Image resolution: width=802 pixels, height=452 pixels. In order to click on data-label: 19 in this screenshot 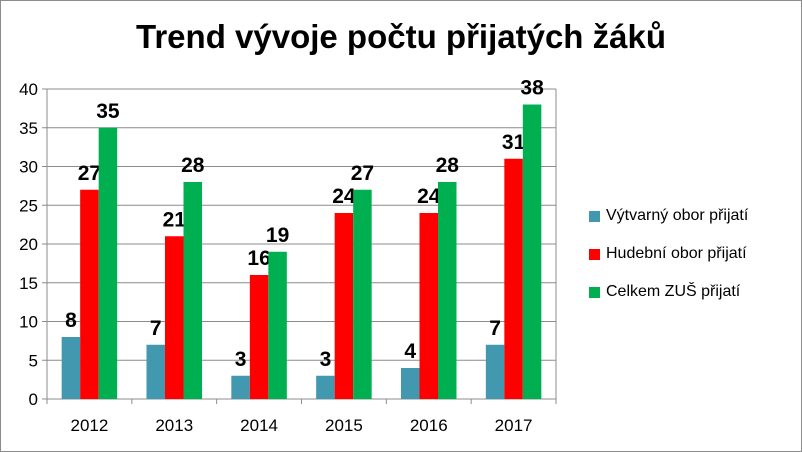, I will do `click(277, 235)`.